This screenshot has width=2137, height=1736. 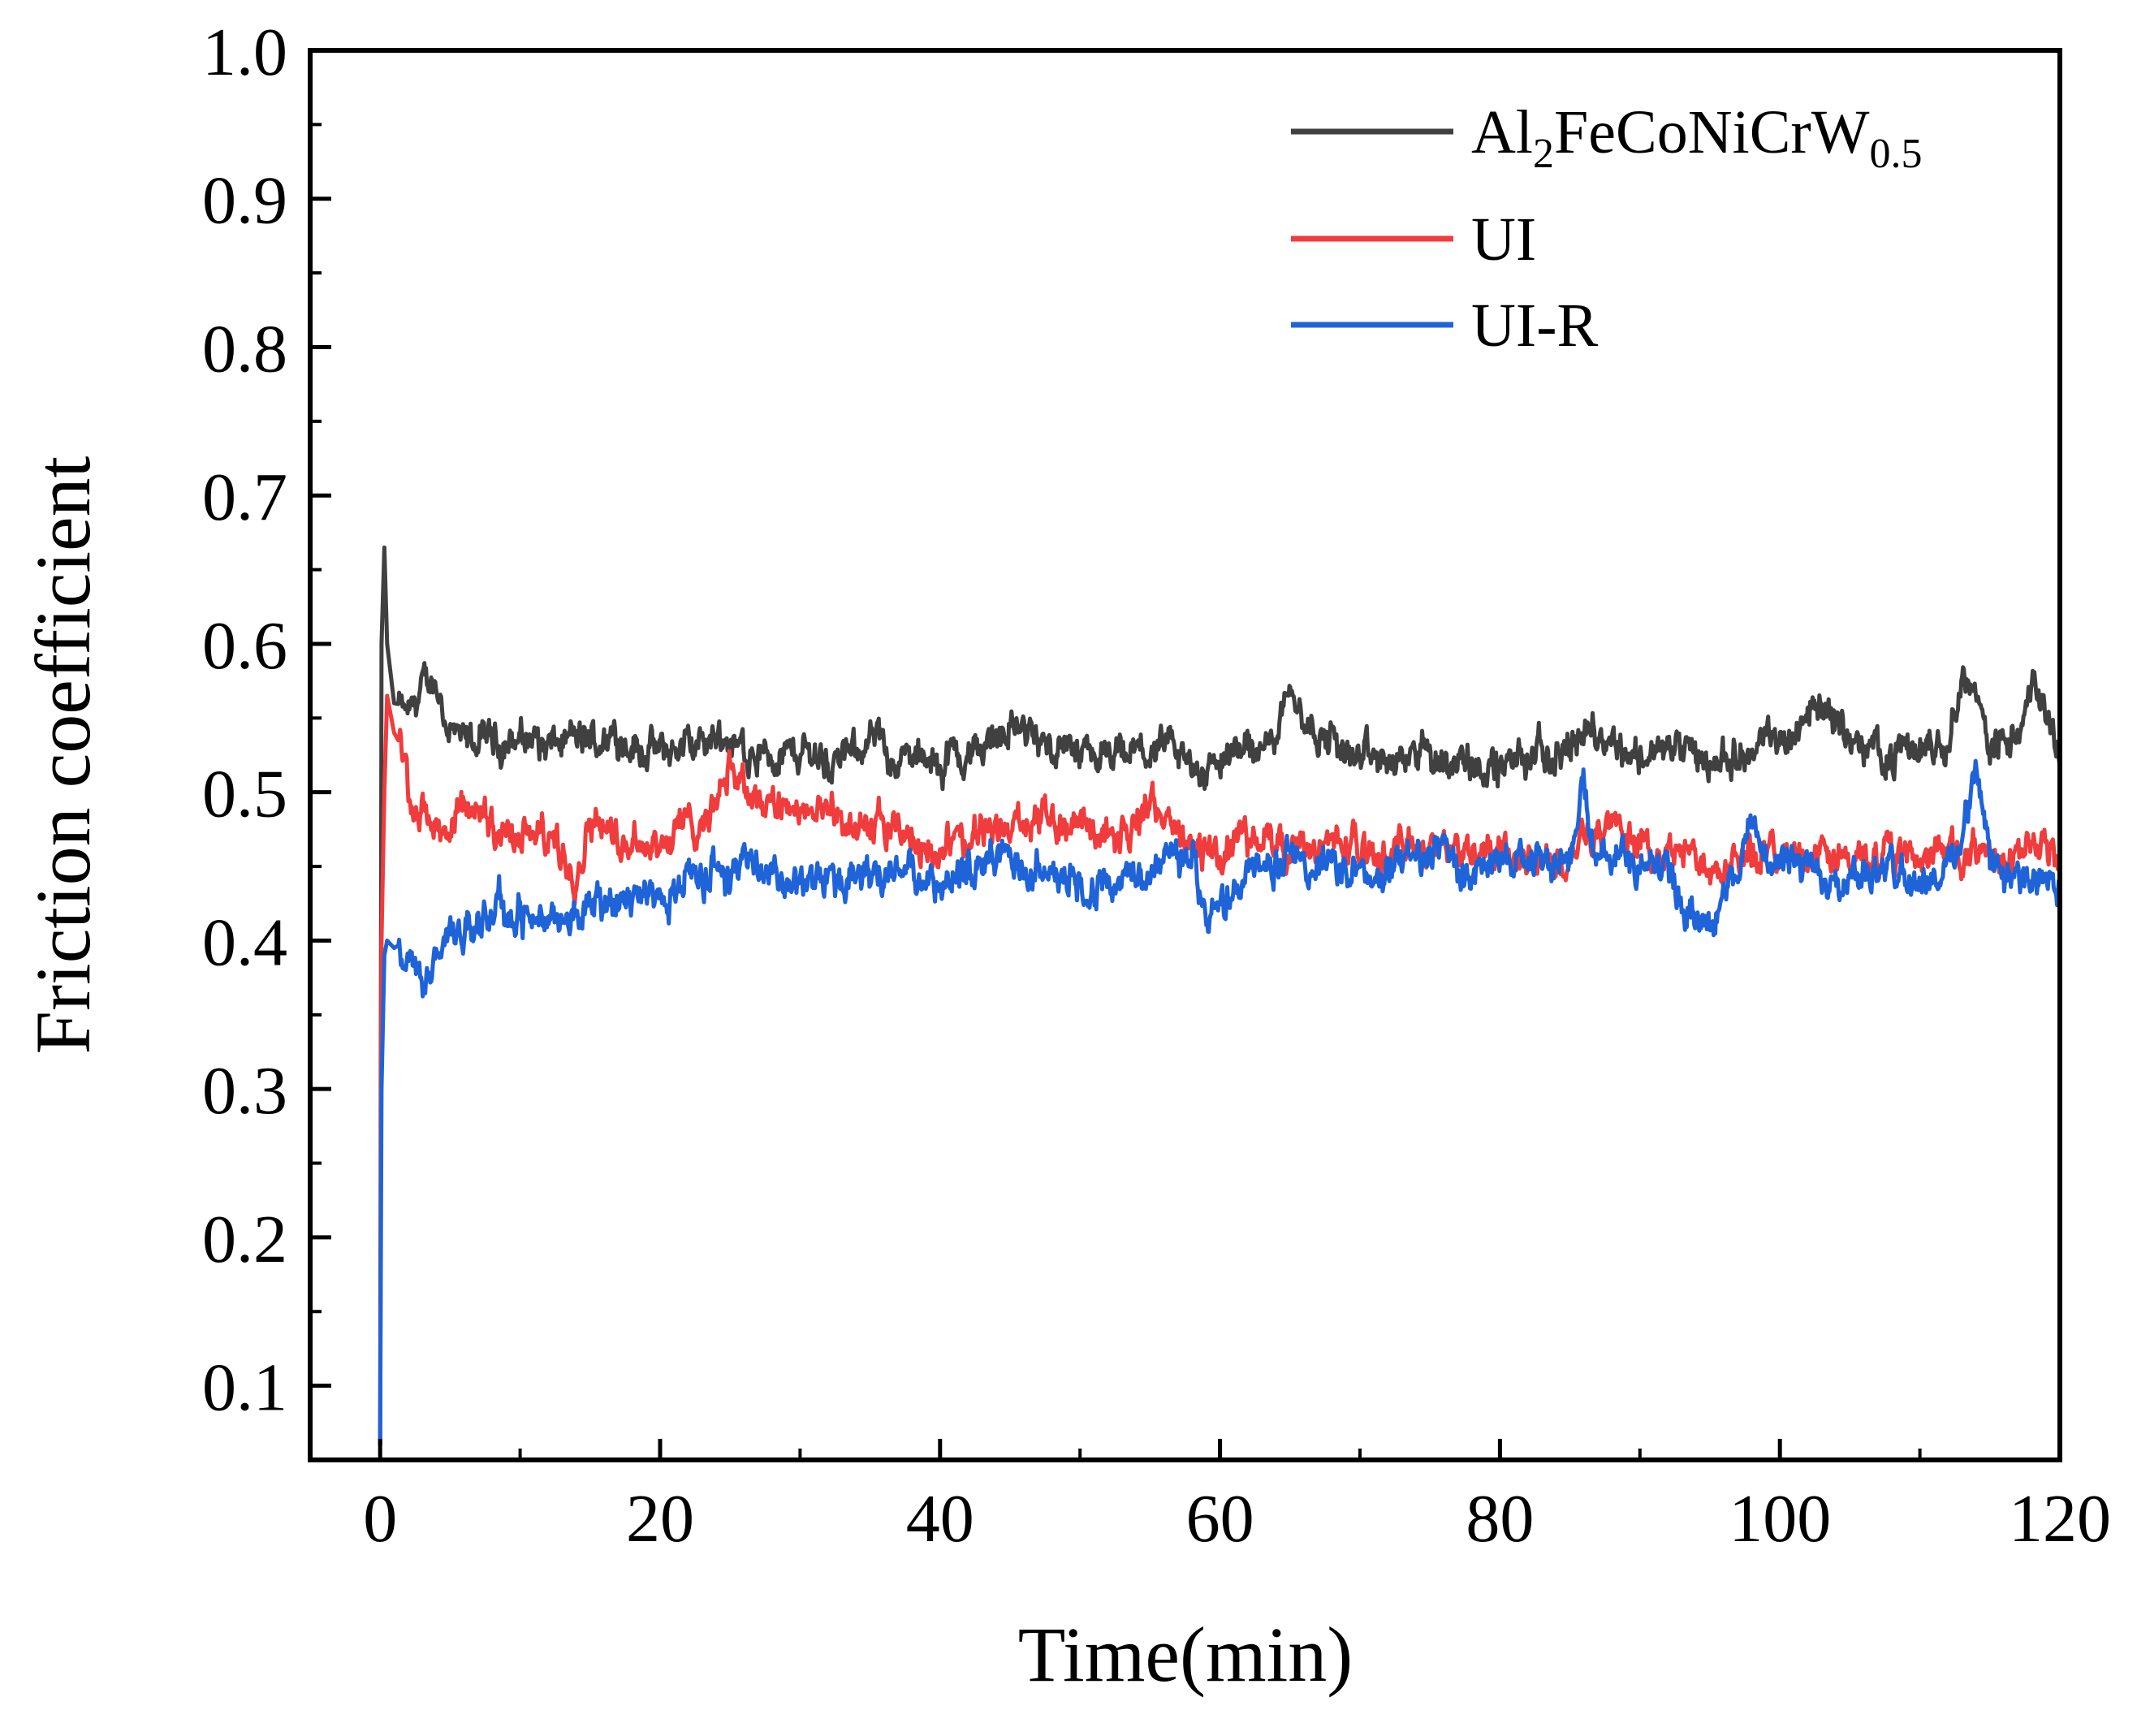 I want to click on y-tick-label: 0.5, so click(x=244, y=794).